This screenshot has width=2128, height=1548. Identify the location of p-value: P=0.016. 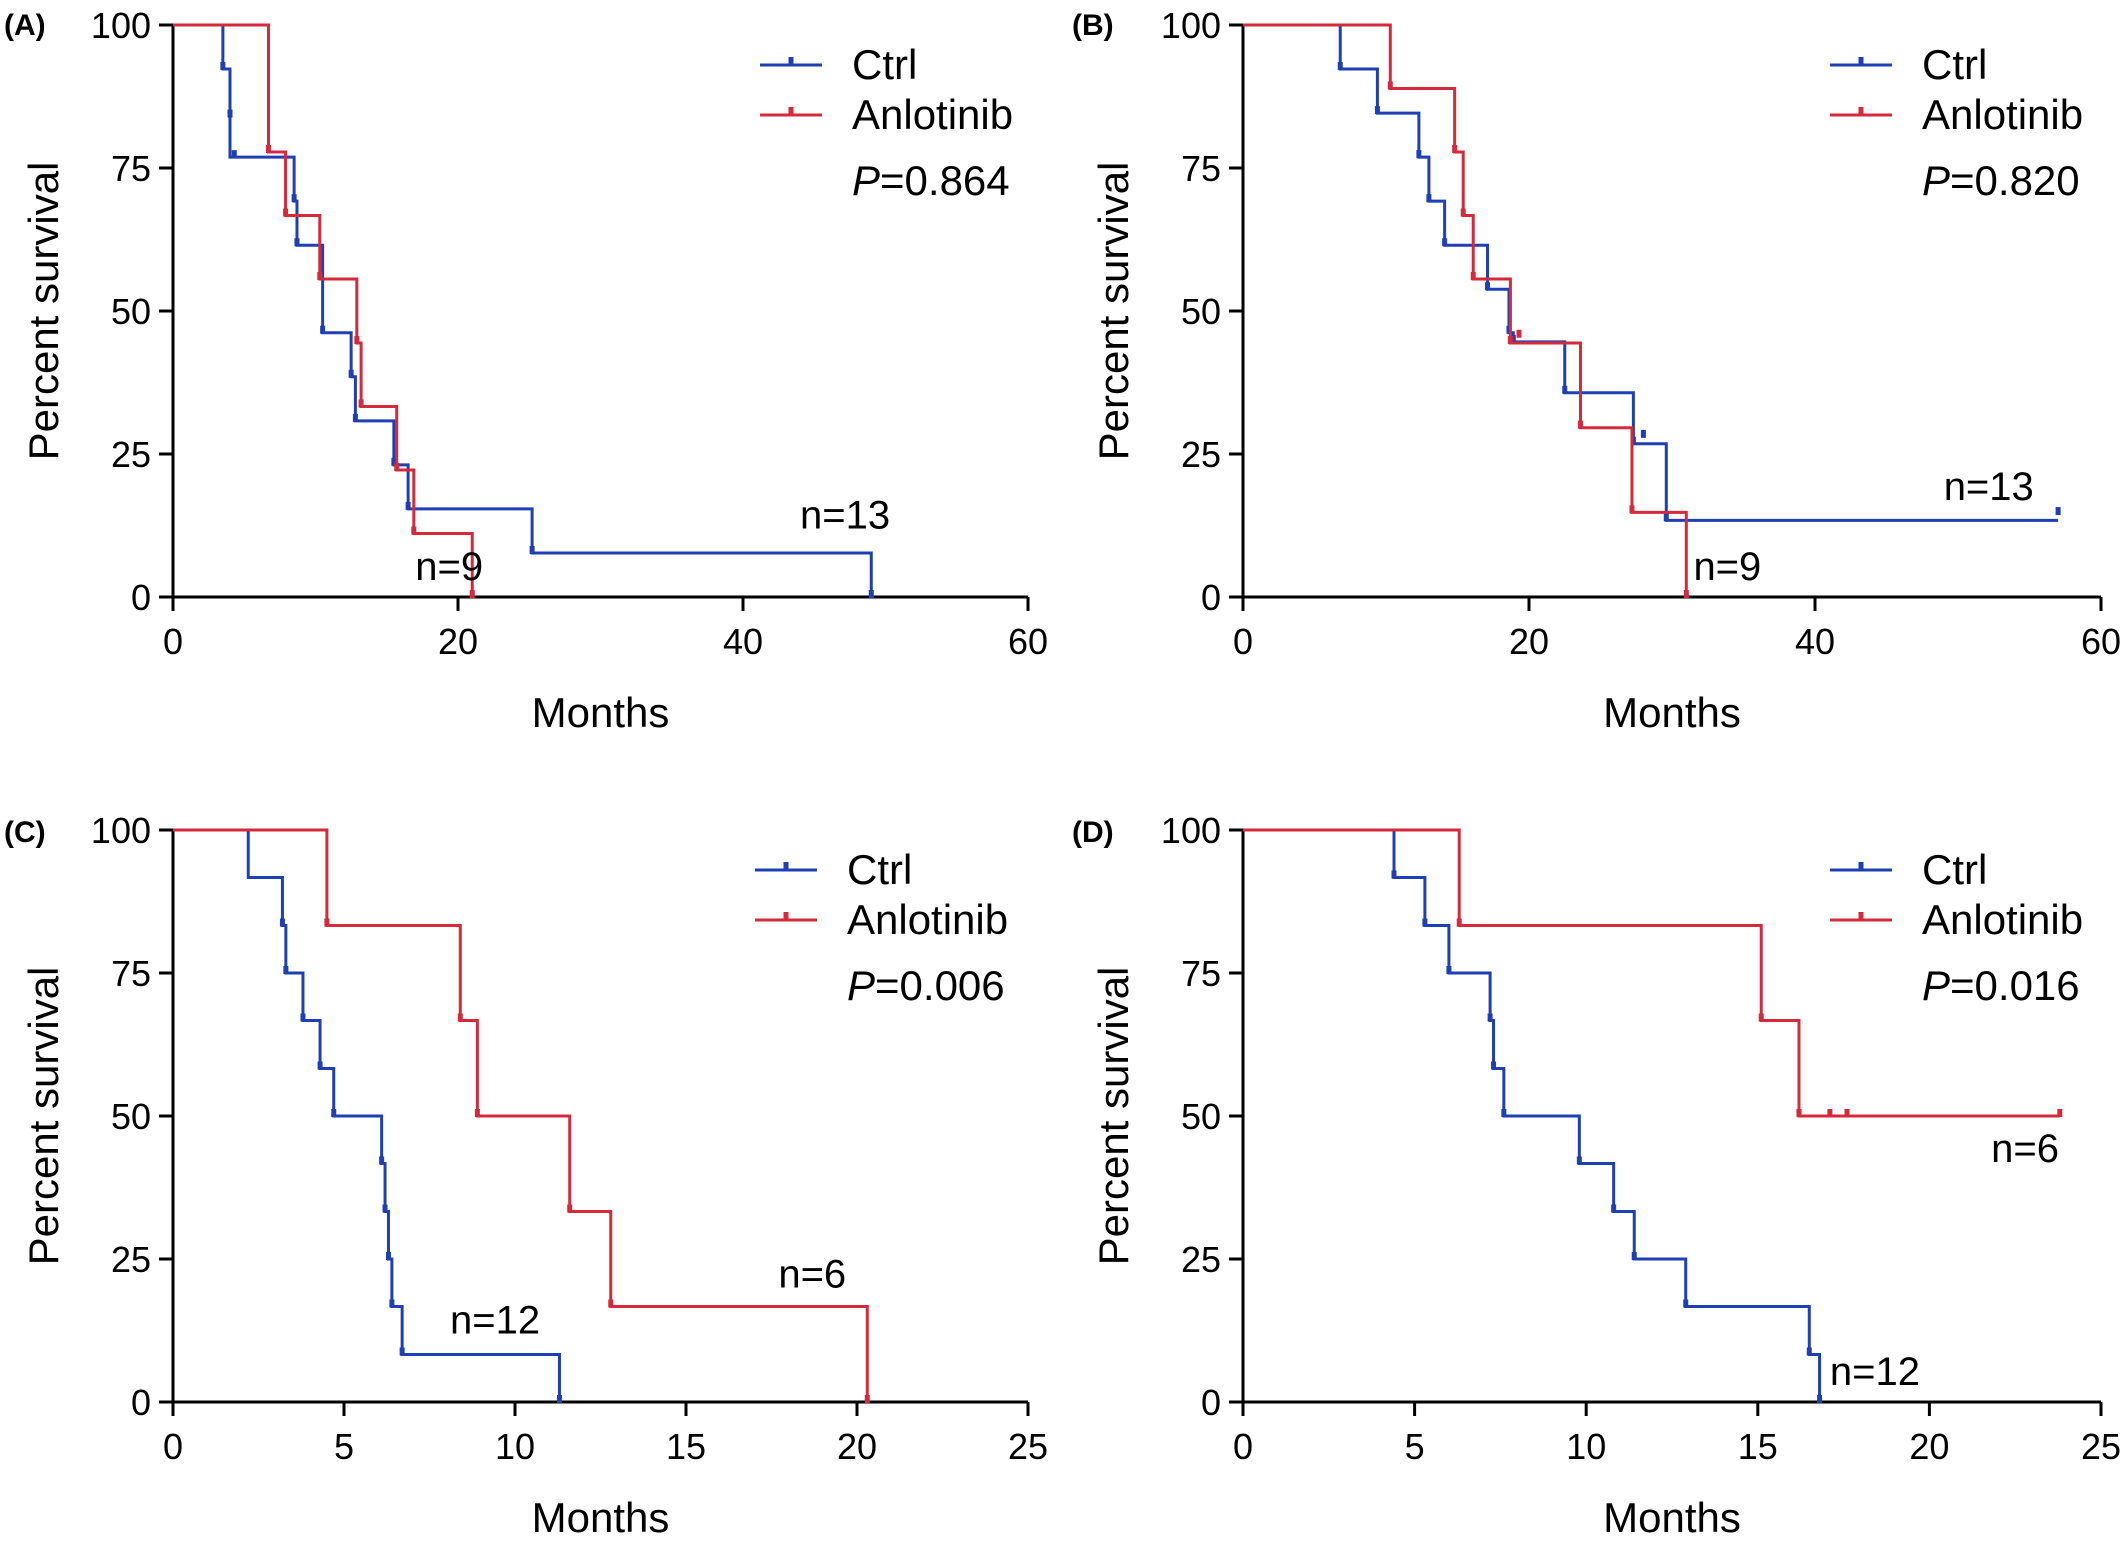
(2001, 985).